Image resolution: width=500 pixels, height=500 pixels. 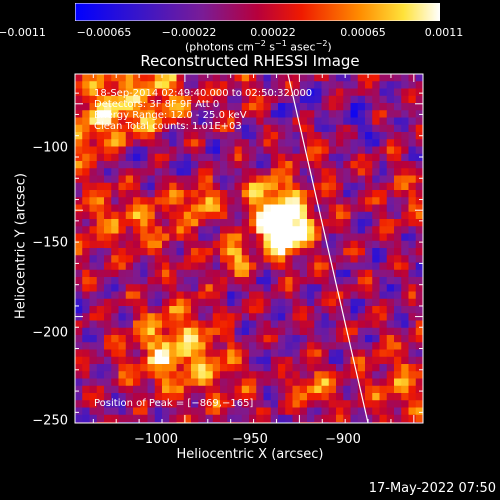 I want to click on chart-title: Reconstructed RHESSI Image, so click(x=250, y=61).